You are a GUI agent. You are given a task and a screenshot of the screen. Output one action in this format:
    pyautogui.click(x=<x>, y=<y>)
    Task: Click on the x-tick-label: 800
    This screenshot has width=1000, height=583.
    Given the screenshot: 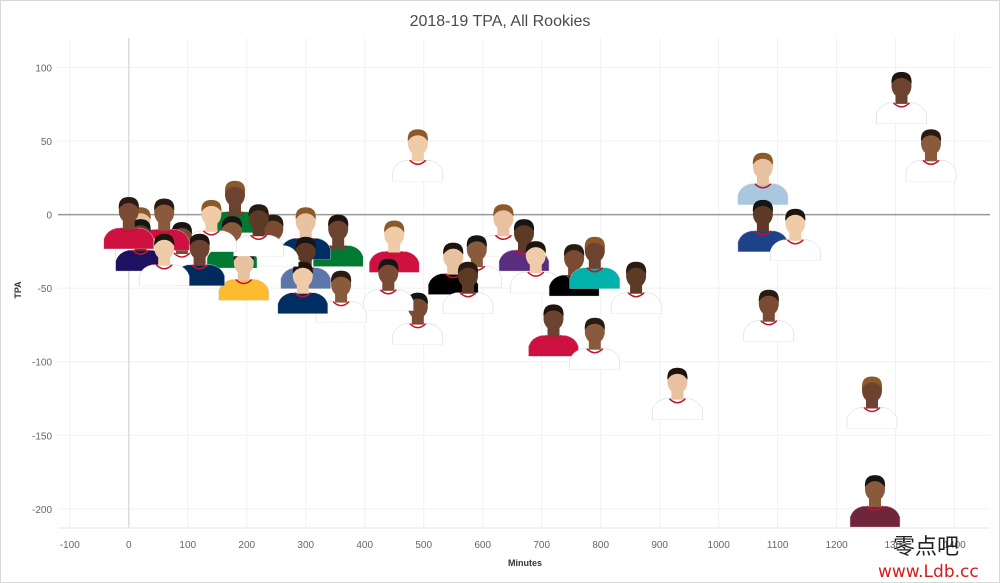 What is the action you would take?
    pyautogui.click(x=600, y=545)
    